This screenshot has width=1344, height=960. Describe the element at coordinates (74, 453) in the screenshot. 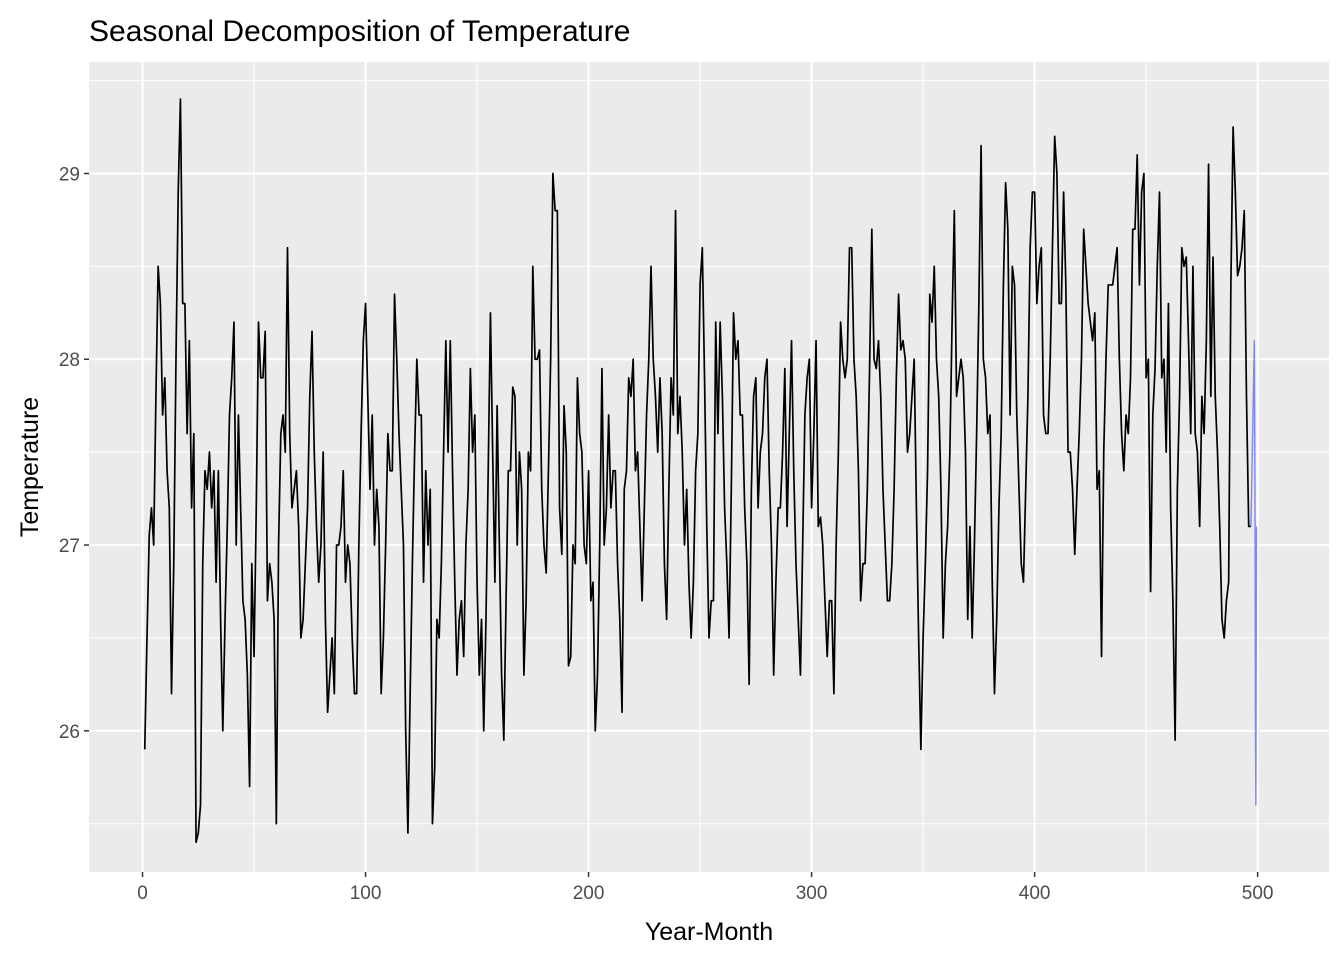

I see `y-axis-ticks: 26 27 28 29` at that location.